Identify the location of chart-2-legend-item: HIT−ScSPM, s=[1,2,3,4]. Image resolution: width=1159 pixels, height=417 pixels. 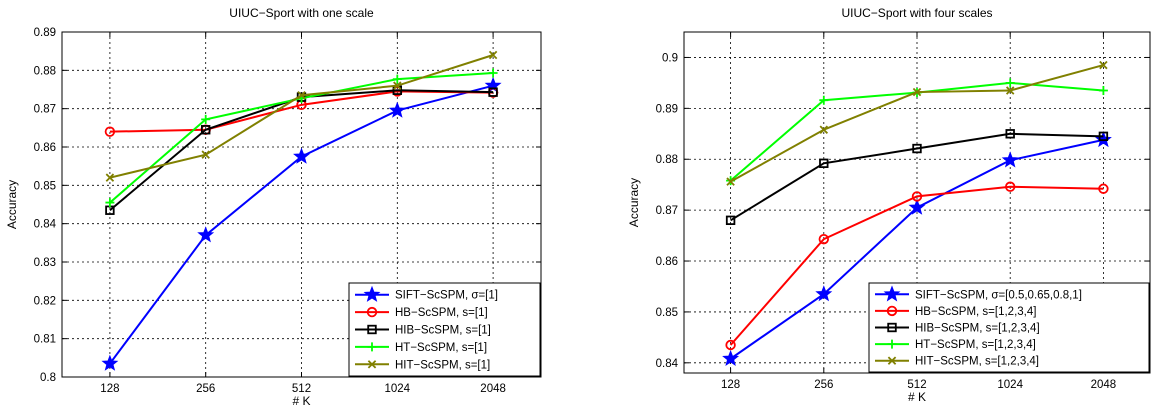
(957, 362).